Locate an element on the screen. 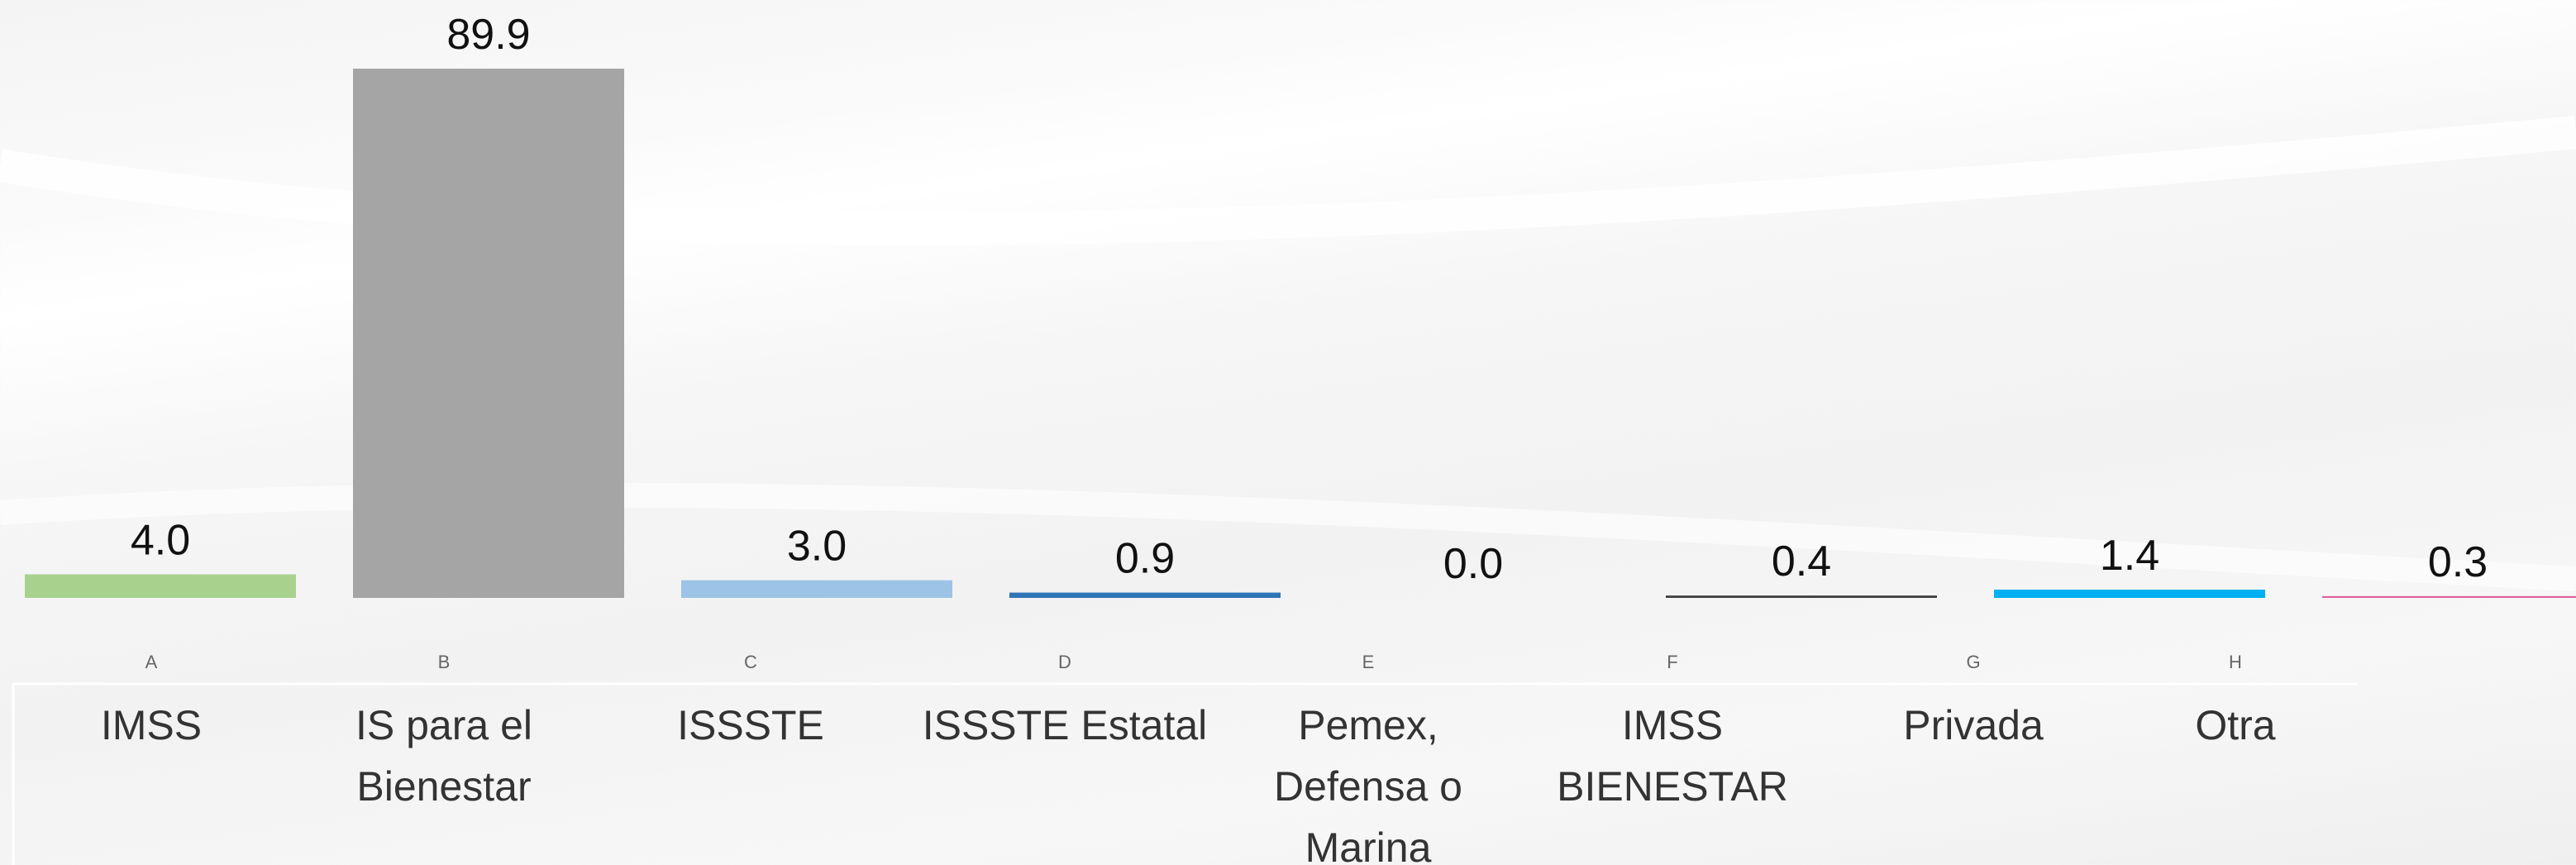 Image resolution: width=2576 pixels, height=865 pixels. category-label: ISSSTE is located at coordinates (750, 725).